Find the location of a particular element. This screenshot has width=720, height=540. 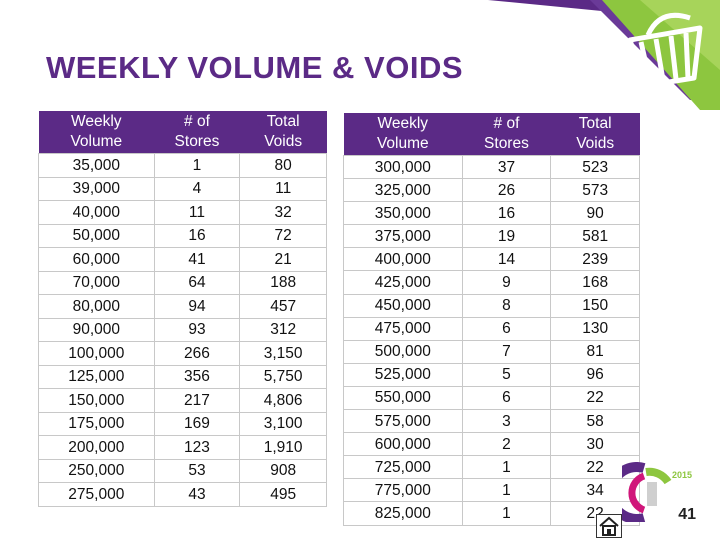

table-row: 150,000 217 4,806 is located at coordinates (182, 400).